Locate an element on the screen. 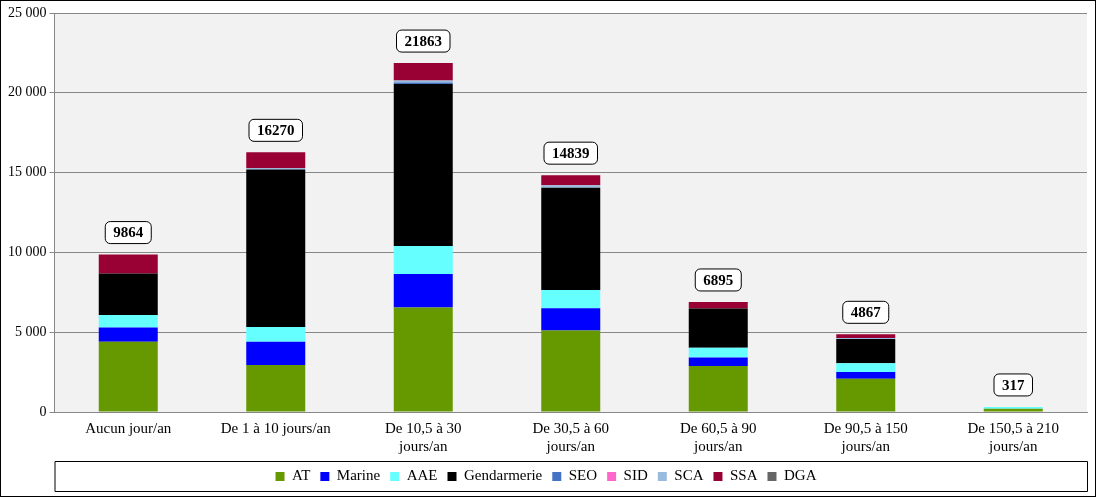  x-tick-label: De 10,5 à 30 jours/an is located at coordinates (423, 436).